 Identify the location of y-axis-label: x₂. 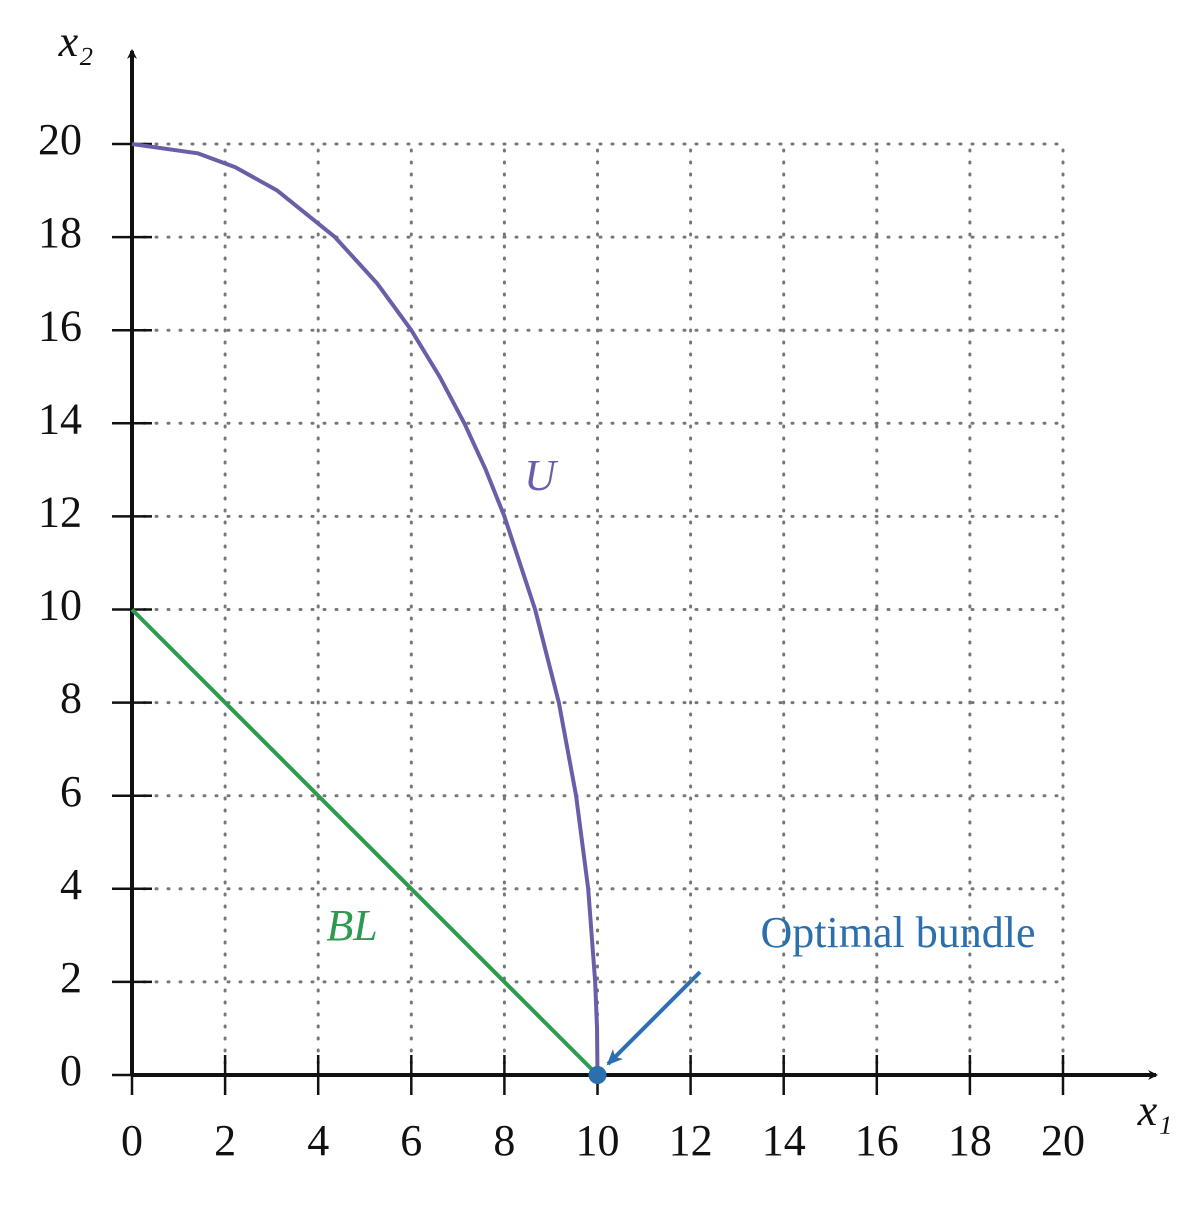
(76, 41).